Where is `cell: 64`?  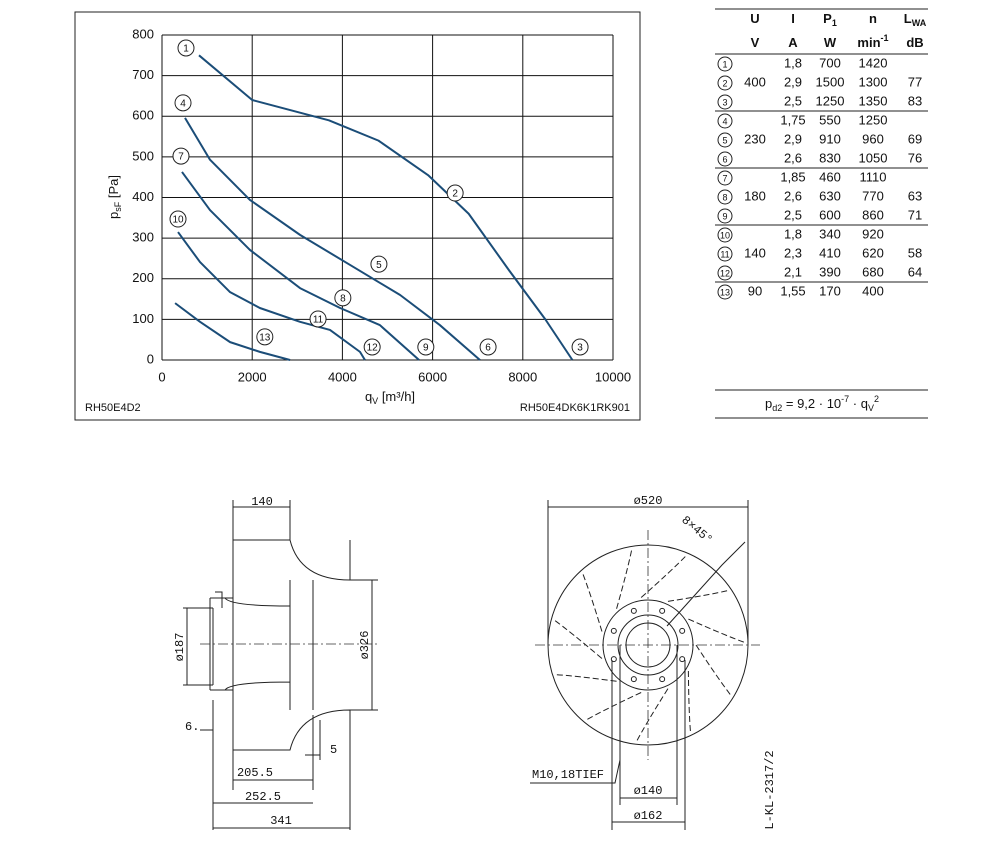 cell: 64 is located at coordinates (915, 271).